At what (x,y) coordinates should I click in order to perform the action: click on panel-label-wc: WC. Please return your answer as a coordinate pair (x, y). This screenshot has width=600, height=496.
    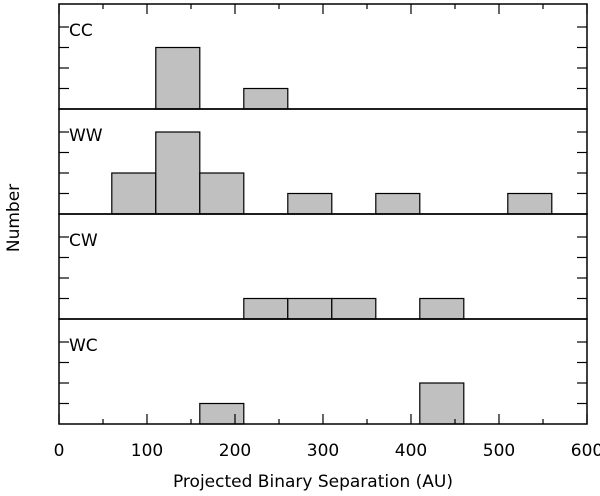
    Looking at the image, I should click on (83, 346).